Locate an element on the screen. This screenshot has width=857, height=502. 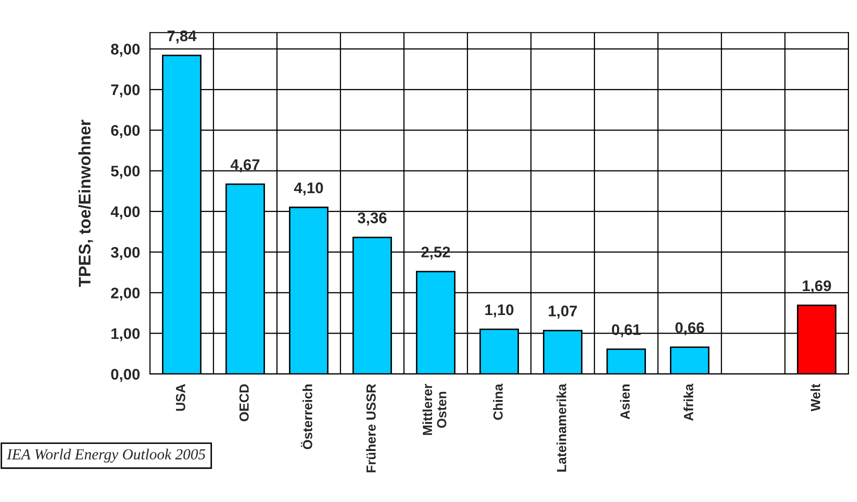
y-tick-label: 1,00 is located at coordinates (125, 335).